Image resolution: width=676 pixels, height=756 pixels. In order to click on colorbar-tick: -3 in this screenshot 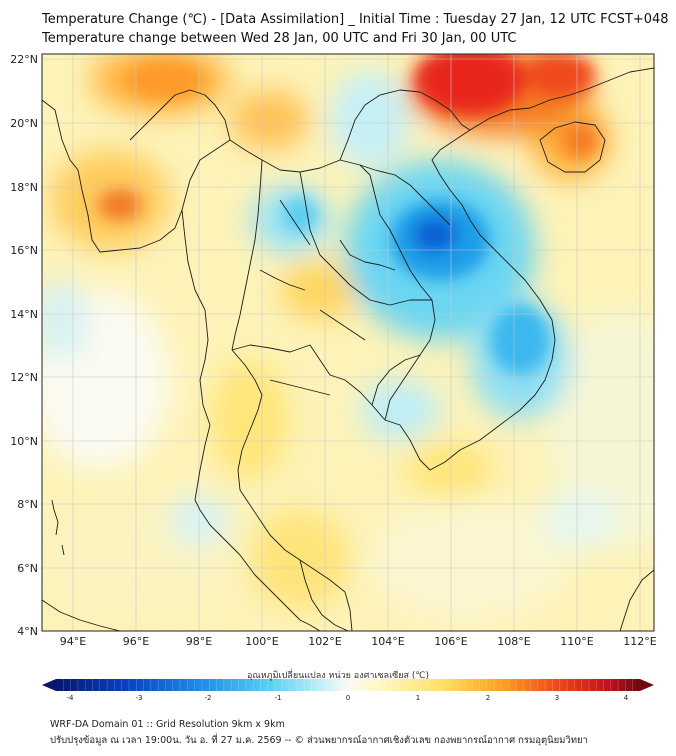, I will do `click(139, 698)`.